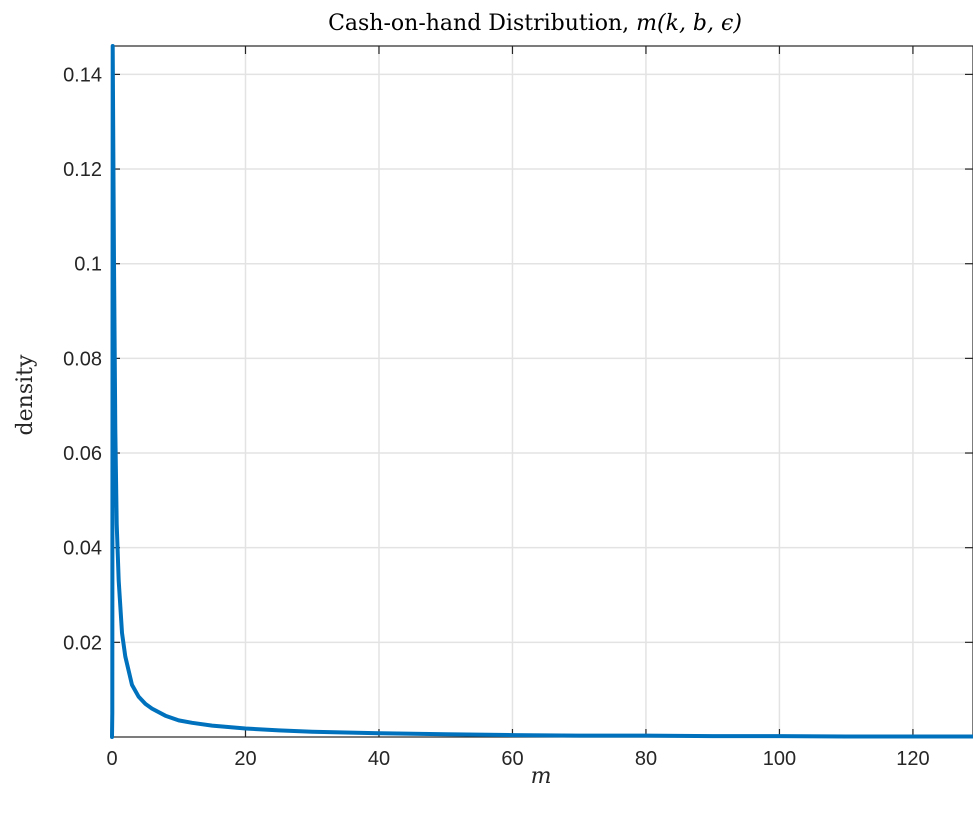 This screenshot has height=815, width=973. Describe the element at coordinates (25, 394) in the screenshot. I see `y-axis-label: density` at that location.